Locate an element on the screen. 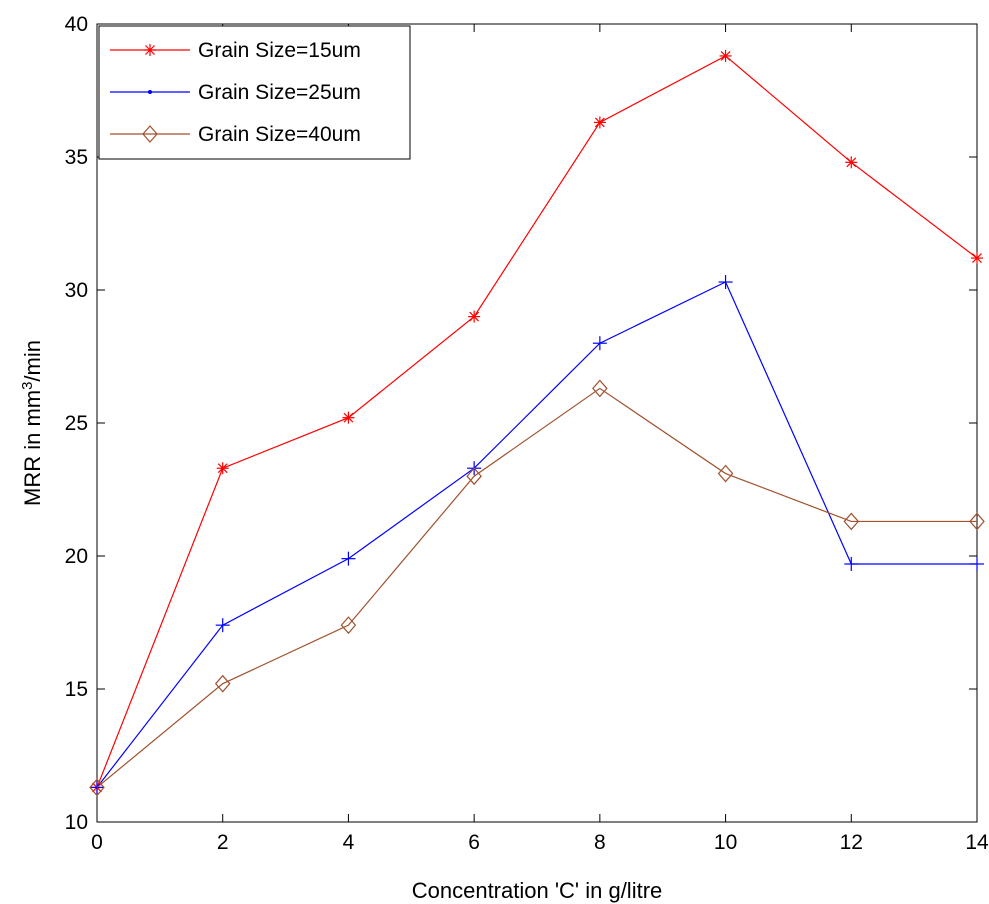 This screenshot has width=989, height=904. y-axis-label: MRR in mm3/min is located at coordinates (32, 423).